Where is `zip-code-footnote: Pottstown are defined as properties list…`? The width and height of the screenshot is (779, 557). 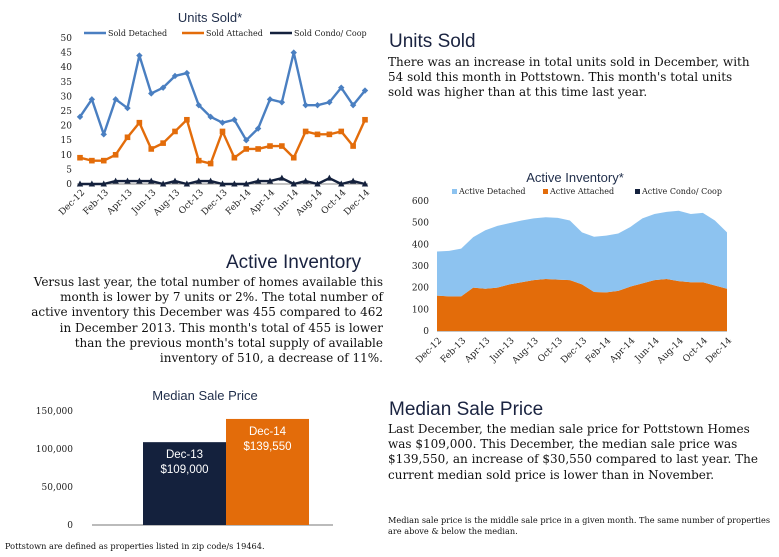 zip-code-footnote: Pottstown are defined as properties list… is located at coordinates (135, 546).